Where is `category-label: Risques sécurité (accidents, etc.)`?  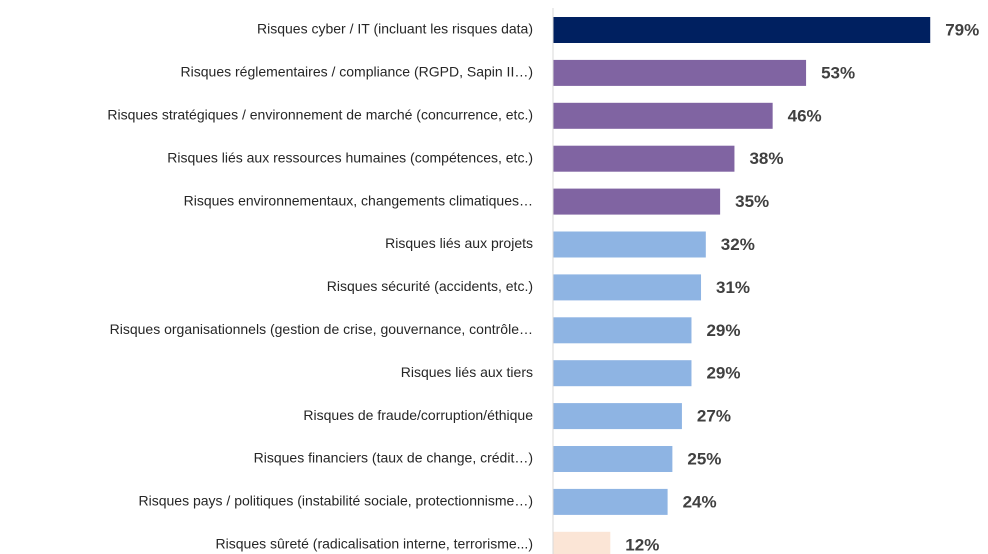 category-label: Risques sécurité (accidents, etc.) is located at coordinates (430, 286).